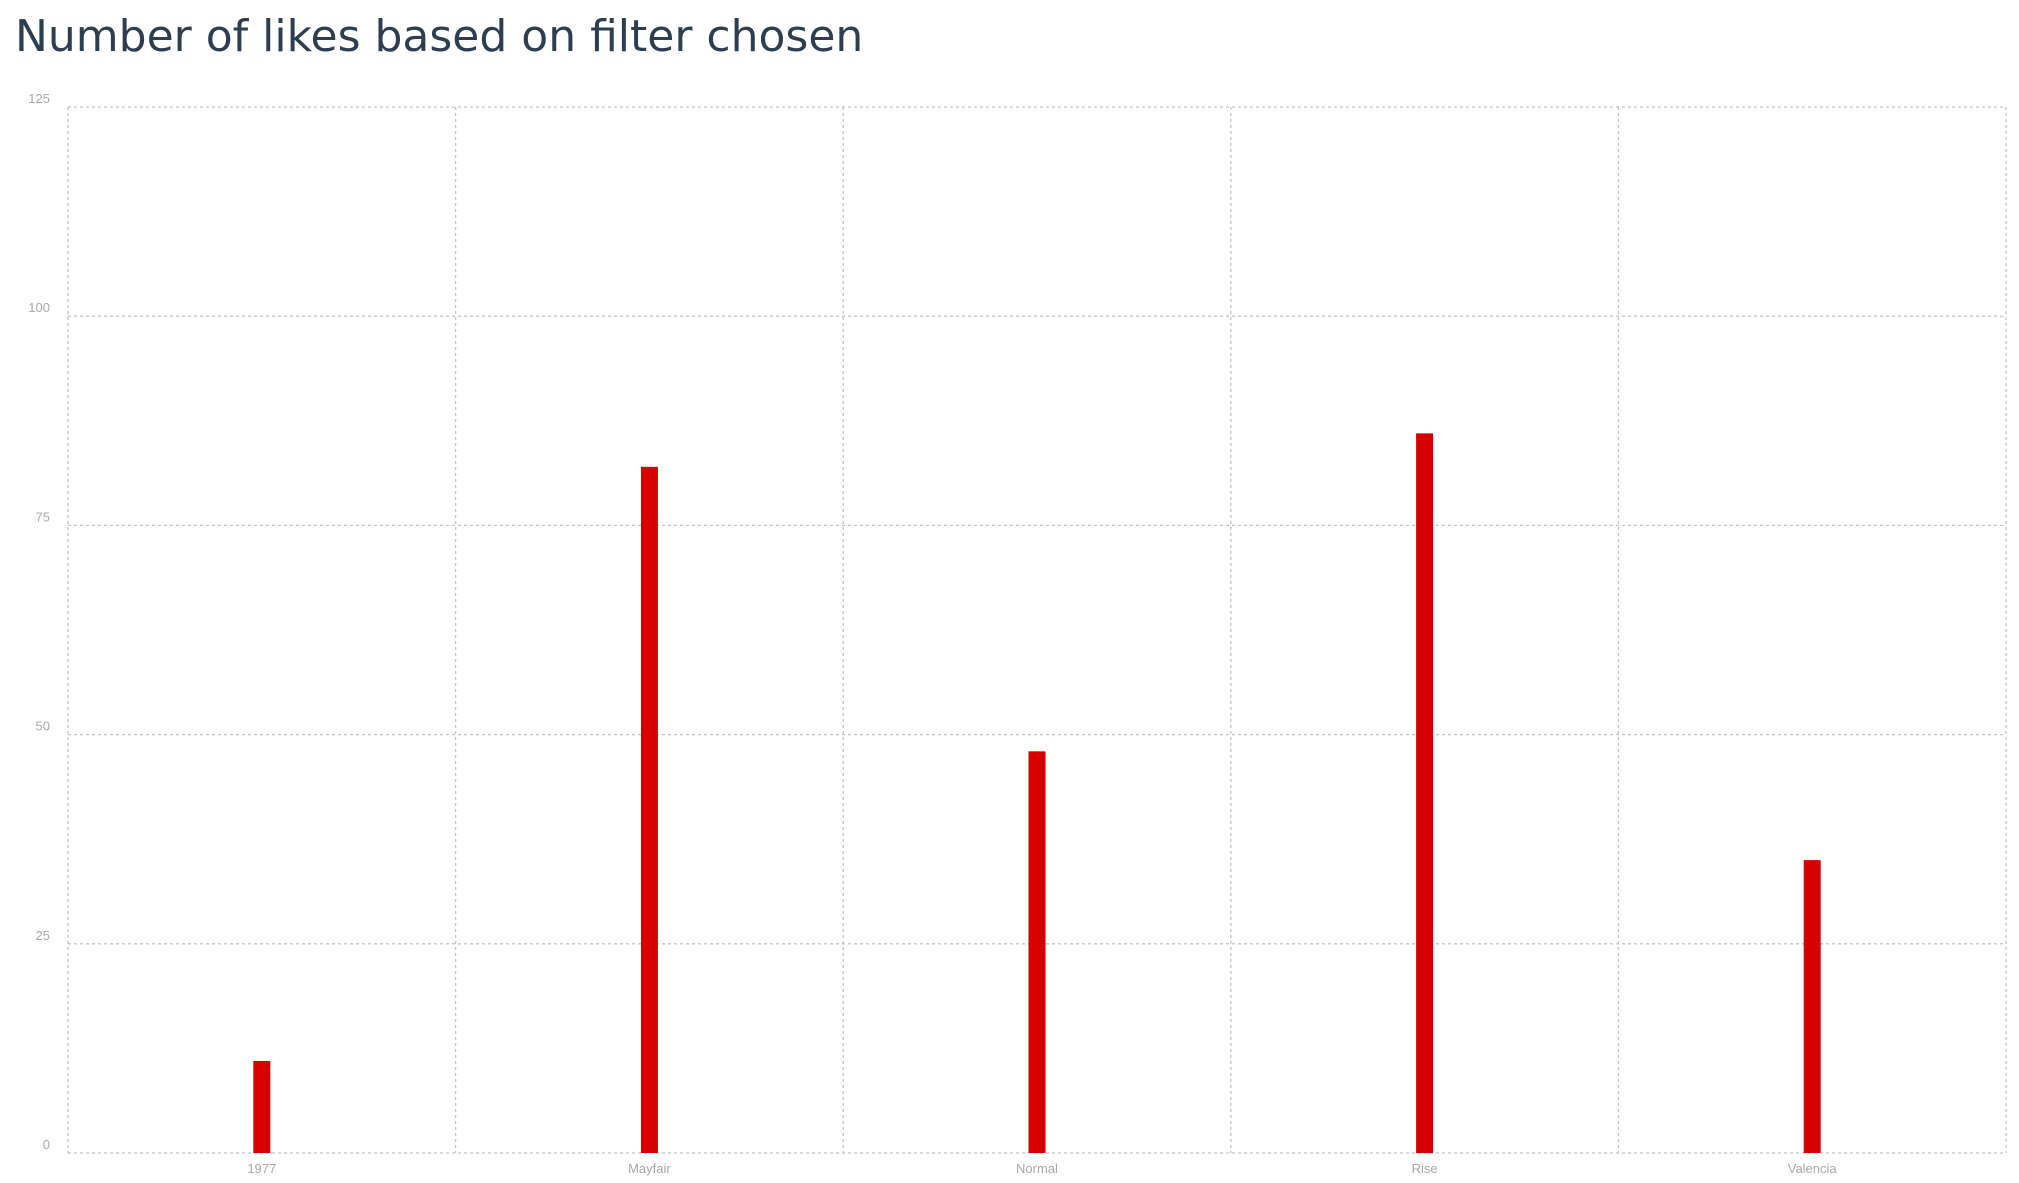  I want to click on x-axis-ticks: 1977 Mayfair Normal Rise Valencia, so click(1042, 1168).